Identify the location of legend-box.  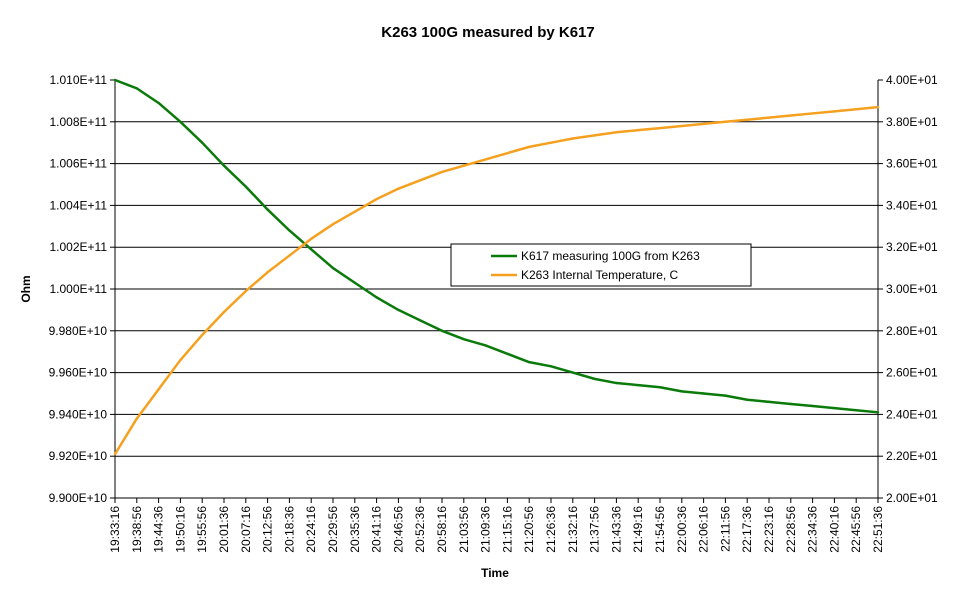
(601, 265).